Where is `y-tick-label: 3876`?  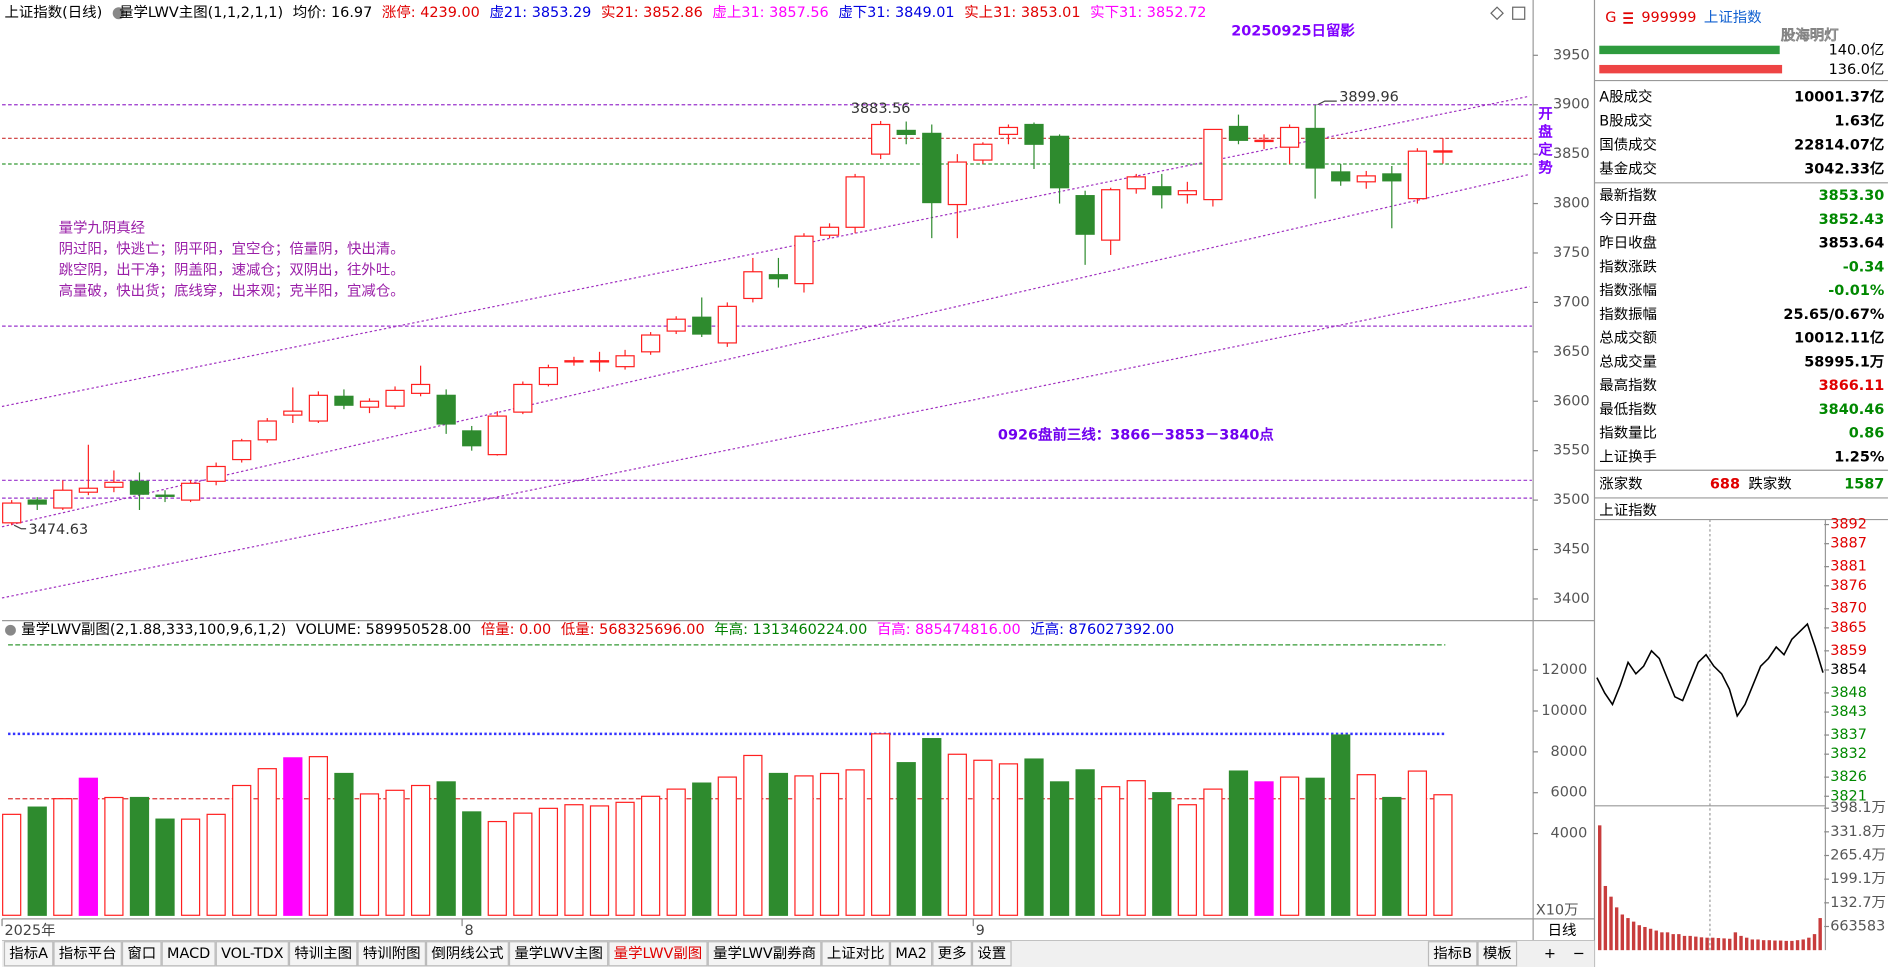
y-tick-label: 3876 is located at coordinates (1848, 586).